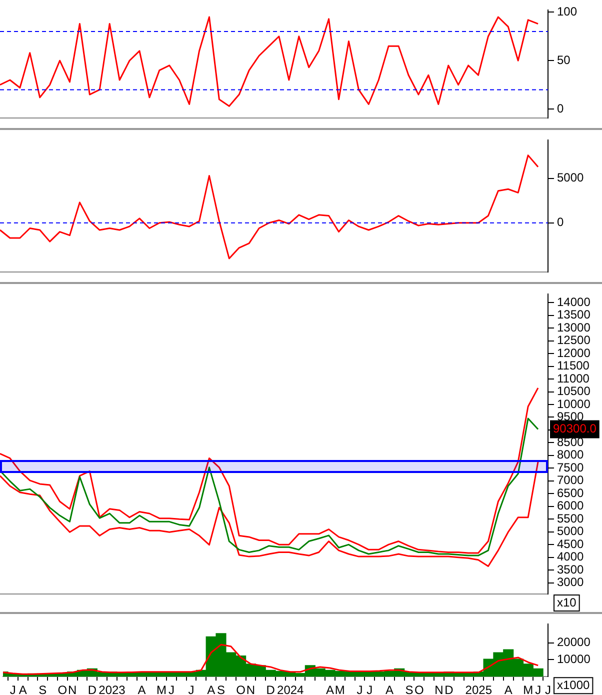 The width and height of the screenshot is (602, 695). What do you see at coordinates (564, 59) in the screenshot?
I see `y-tick-label: 50` at bounding box center [564, 59].